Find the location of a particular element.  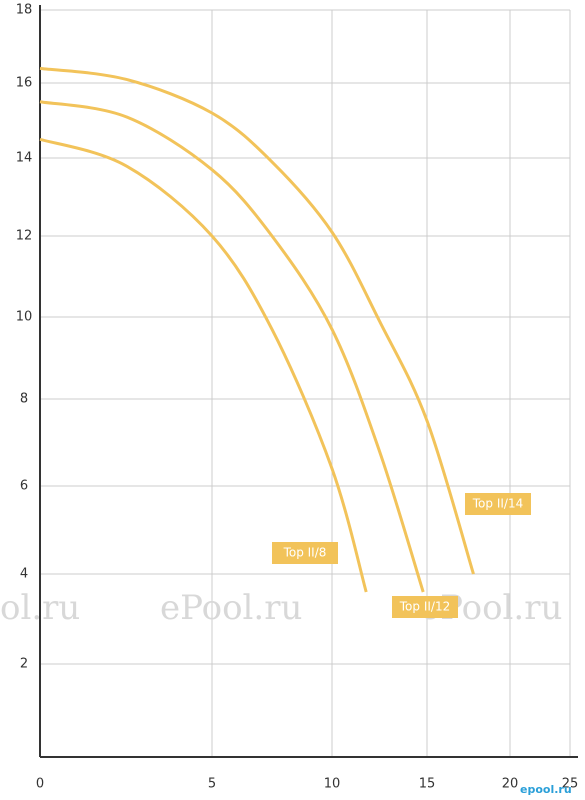

curve-label: Top II/12 is located at coordinates (424, 607).